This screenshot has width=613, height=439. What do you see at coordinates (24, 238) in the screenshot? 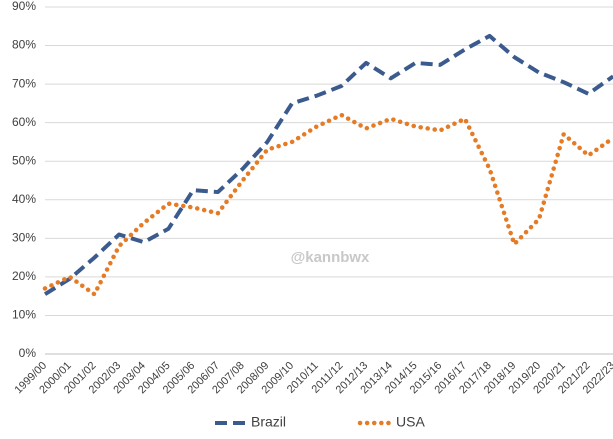
I see `y-tick-label: 30%` at bounding box center [24, 238].